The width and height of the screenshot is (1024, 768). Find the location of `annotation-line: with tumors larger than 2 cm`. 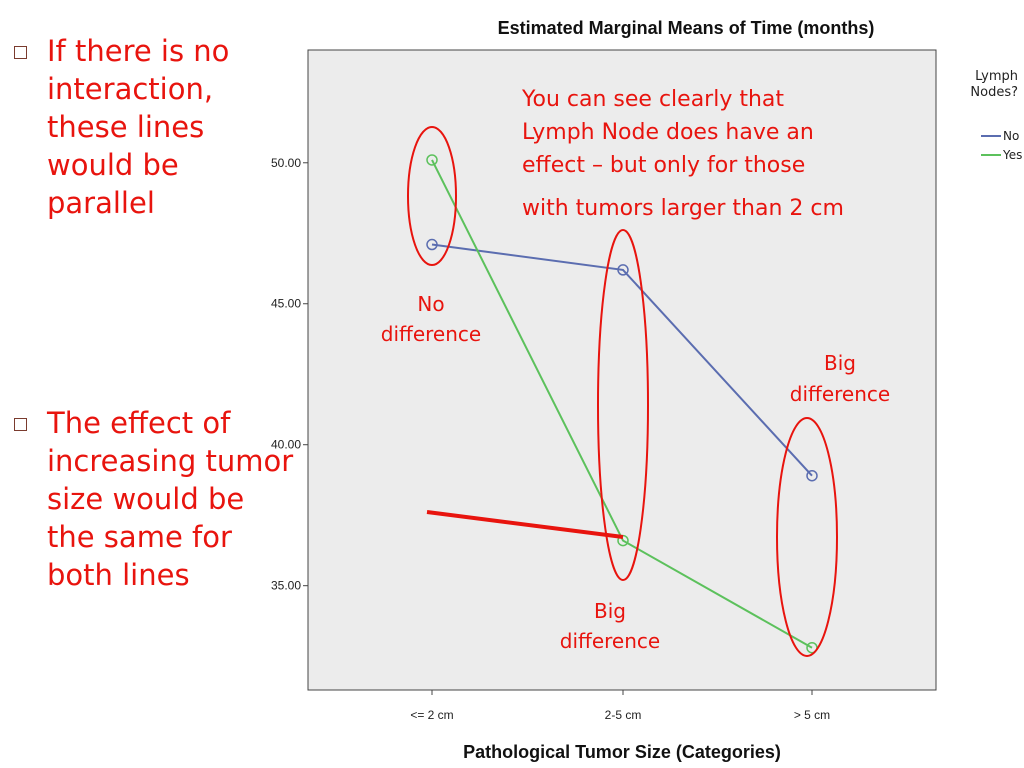

annotation-line: with tumors larger than 2 cm is located at coordinates (683, 208).